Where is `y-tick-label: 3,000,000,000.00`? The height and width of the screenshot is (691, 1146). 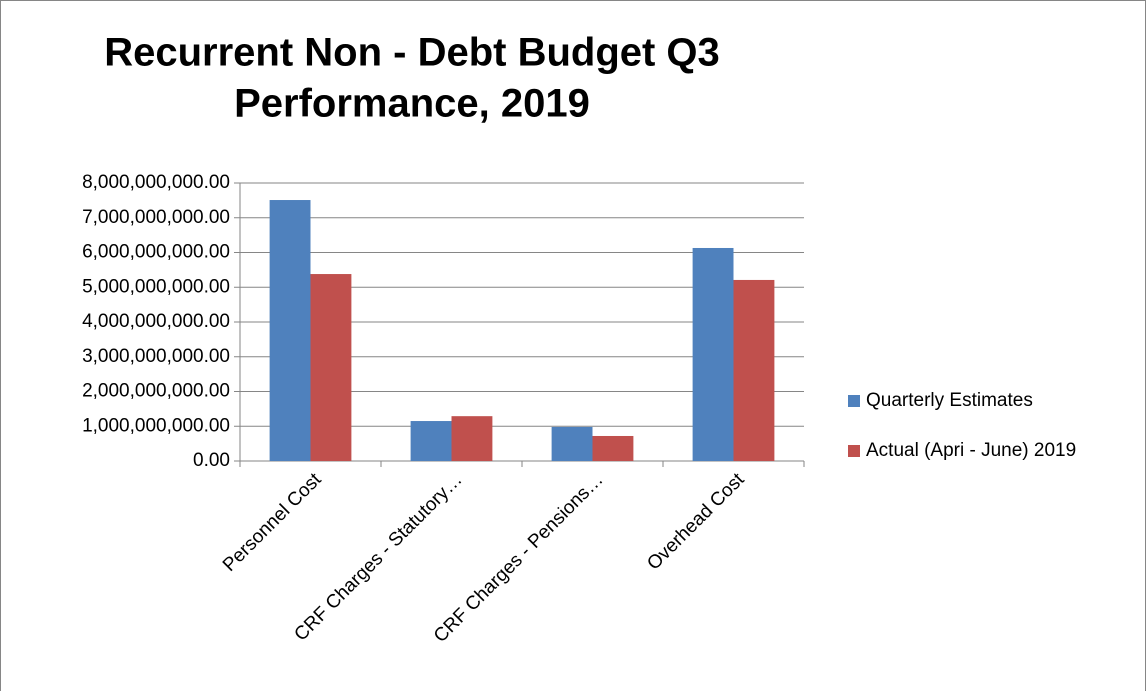 y-tick-label: 3,000,000,000.00 is located at coordinates (156, 356).